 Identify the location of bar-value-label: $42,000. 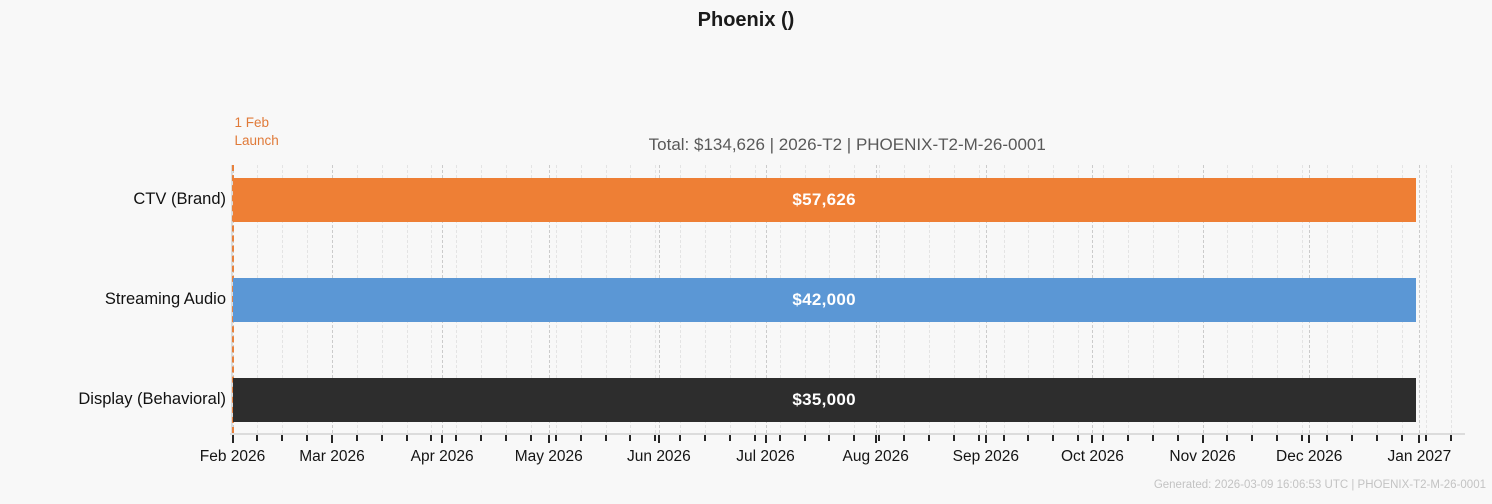
(824, 299).